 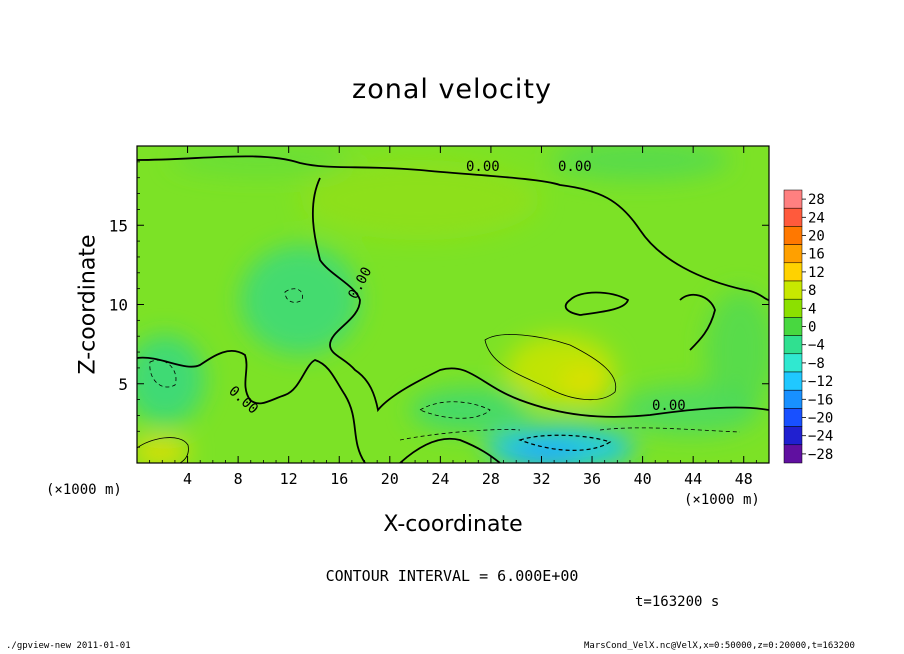 What do you see at coordinates (339, 479) in the screenshot?
I see `x-tick-label: 16` at bounding box center [339, 479].